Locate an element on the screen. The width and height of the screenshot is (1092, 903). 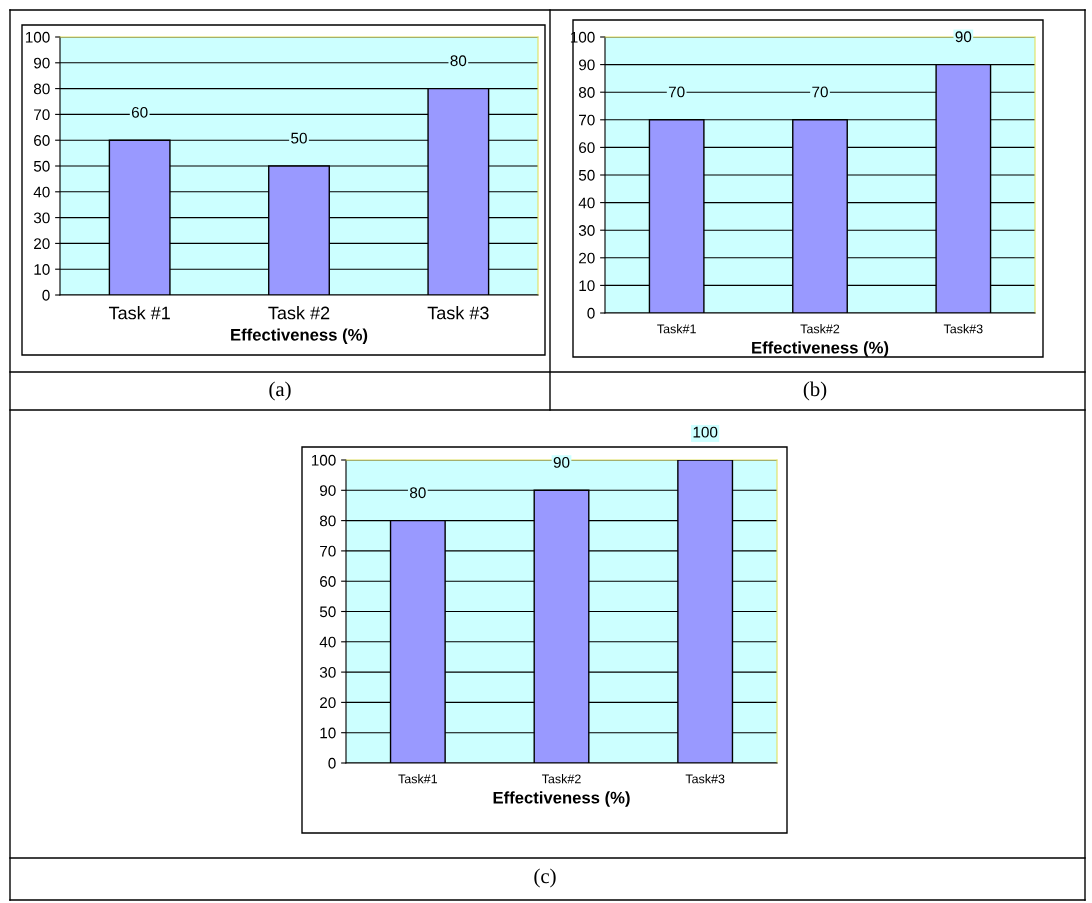
data-label: 50 is located at coordinates (299, 138).